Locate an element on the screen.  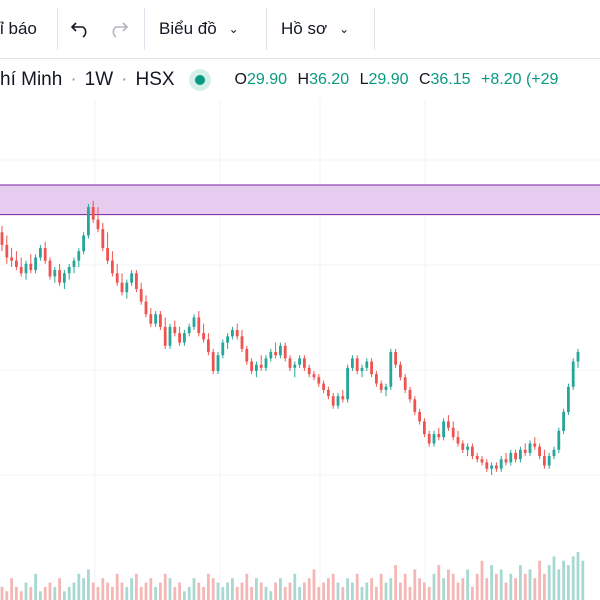
profile-menu-button: Hồ sơ ⌄ is located at coordinates (315, 29).